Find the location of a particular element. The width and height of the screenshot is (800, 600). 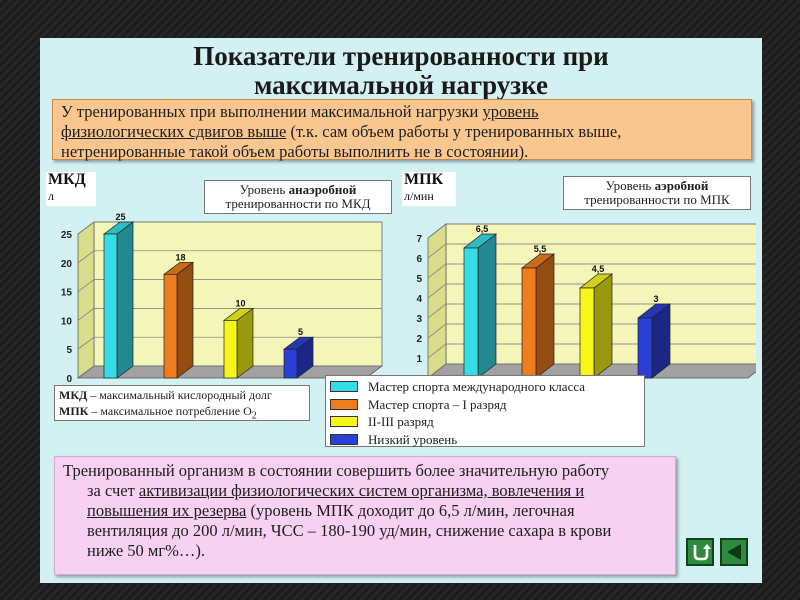

chart2-tick-label: 2 is located at coordinates (419, 339).